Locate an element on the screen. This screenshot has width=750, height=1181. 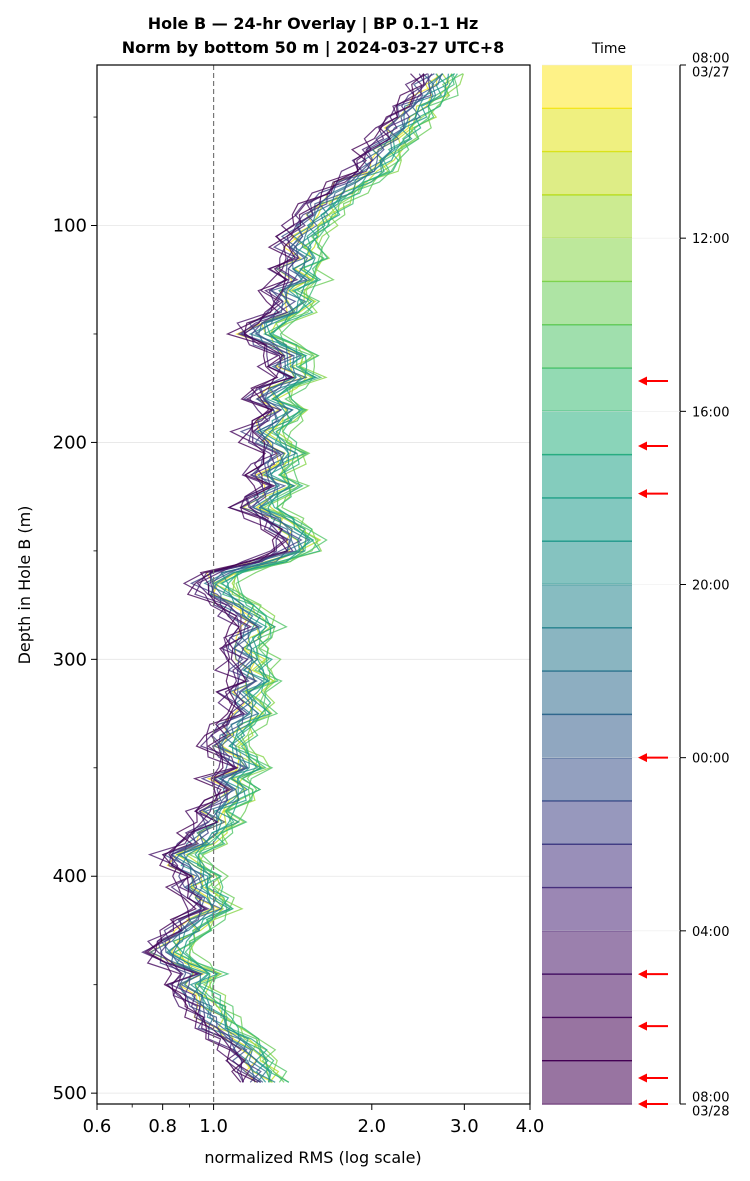
y-tick-label: 300 is located at coordinates (70, 659).